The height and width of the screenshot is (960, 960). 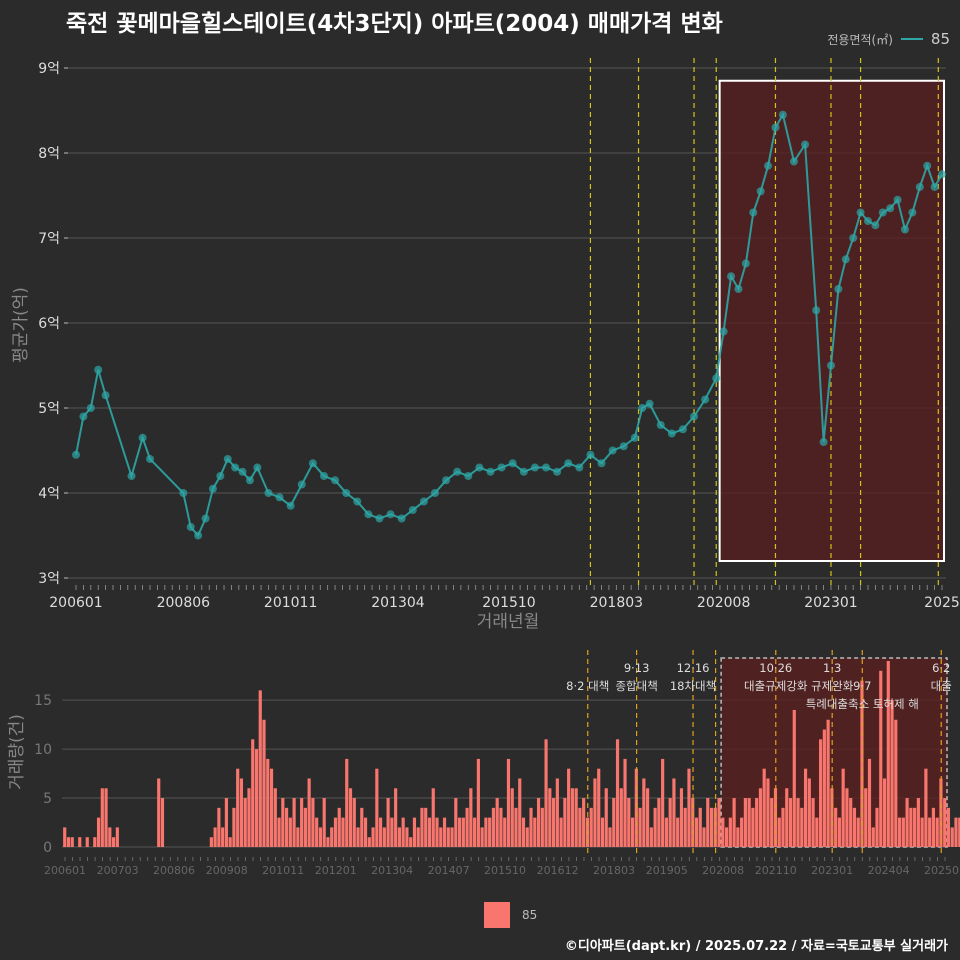 I want to click on price-y-tick-label: 8억, so click(x=49, y=154).